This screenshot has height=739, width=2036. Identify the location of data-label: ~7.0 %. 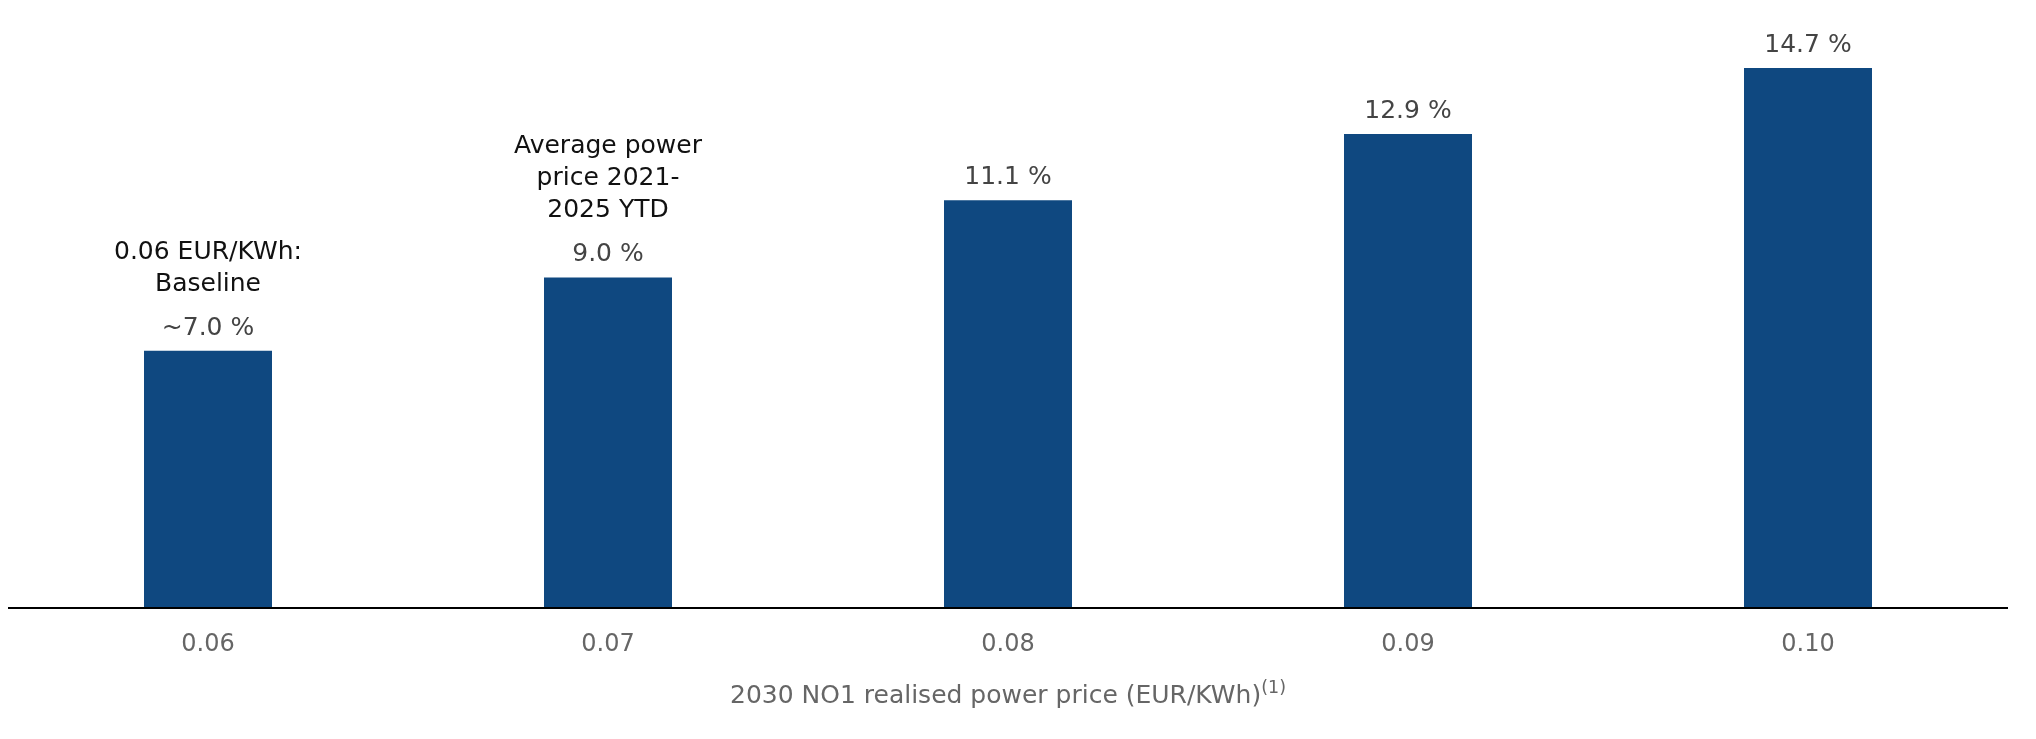
(208, 326).